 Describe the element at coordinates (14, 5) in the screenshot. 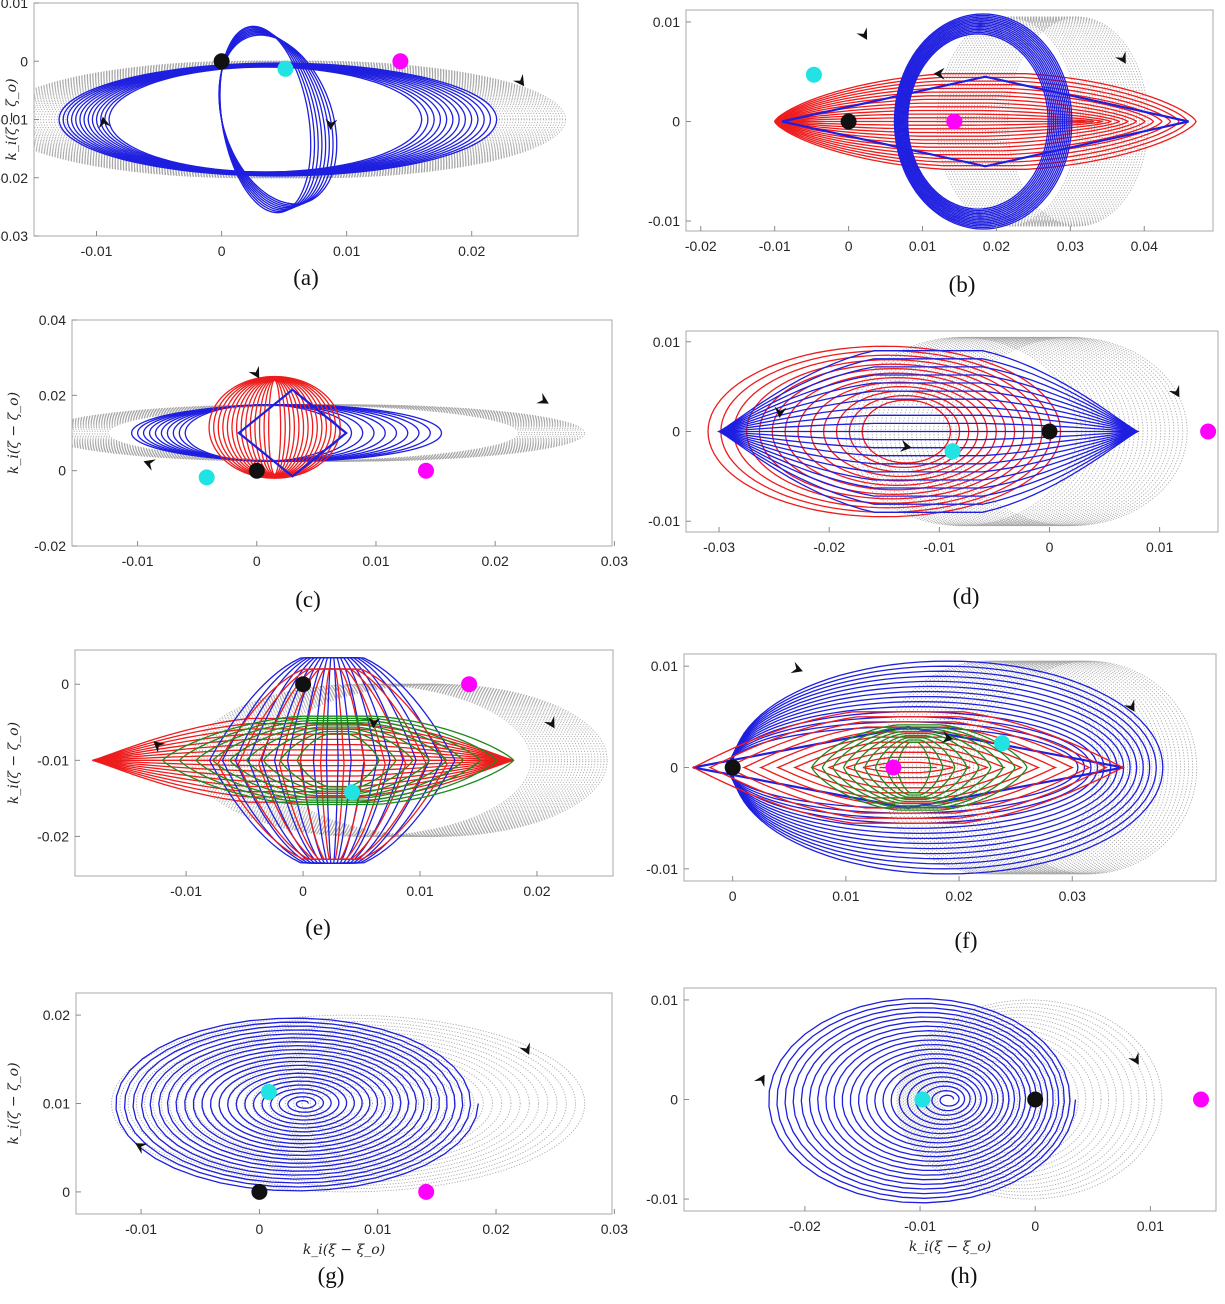

I see `ytick-label-a-4: 0.01` at that location.